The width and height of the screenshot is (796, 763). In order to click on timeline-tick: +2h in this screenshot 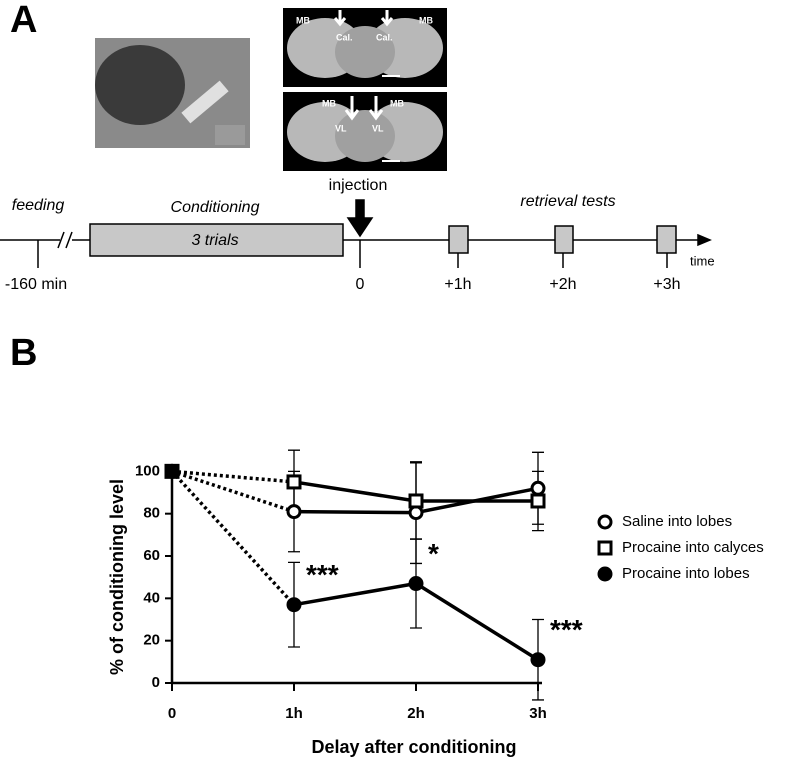, I will do `click(562, 284)`.